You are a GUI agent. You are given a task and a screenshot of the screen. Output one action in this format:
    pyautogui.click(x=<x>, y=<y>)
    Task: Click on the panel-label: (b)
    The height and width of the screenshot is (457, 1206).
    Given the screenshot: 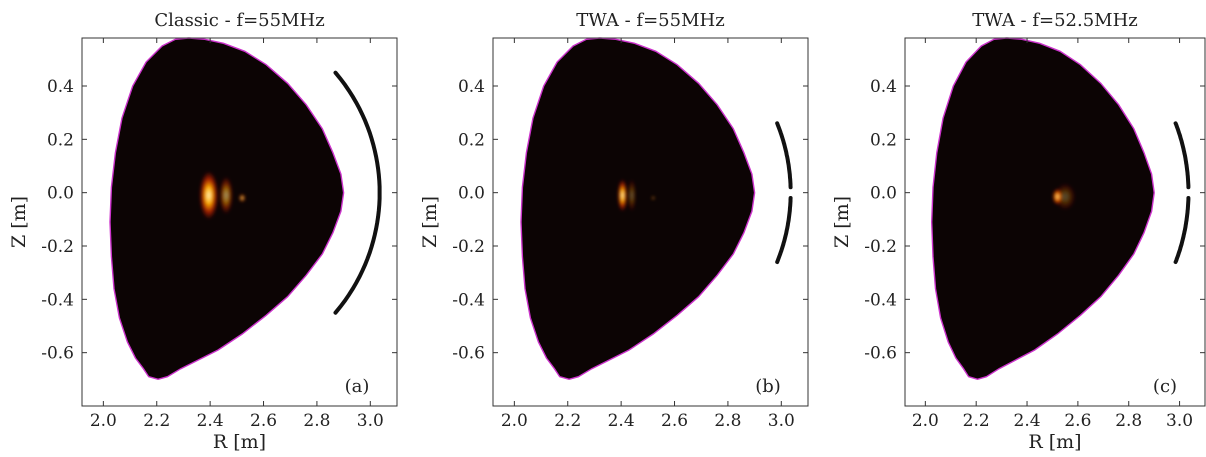 What is the action you would take?
    pyautogui.click(x=768, y=386)
    